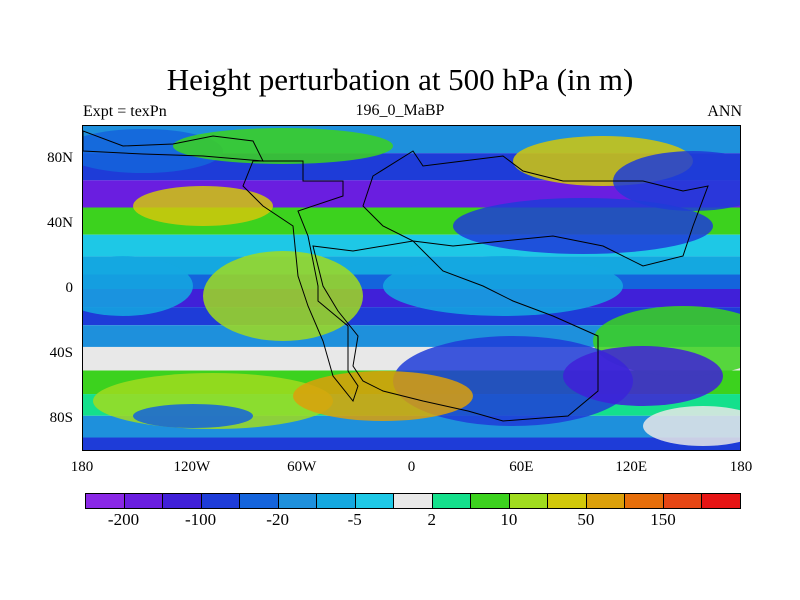 Image resolution: width=800 pixels, height=600 pixels. I want to click on labelbar-label: 50, so click(586, 519).